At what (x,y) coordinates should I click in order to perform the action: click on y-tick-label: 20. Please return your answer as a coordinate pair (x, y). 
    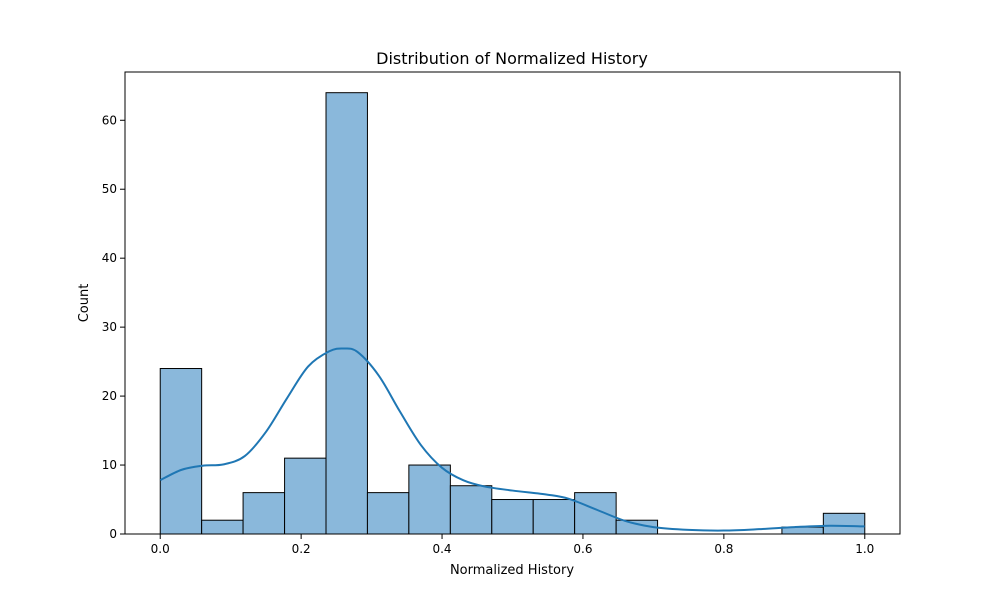
    Looking at the image, I should click on (109, 396).